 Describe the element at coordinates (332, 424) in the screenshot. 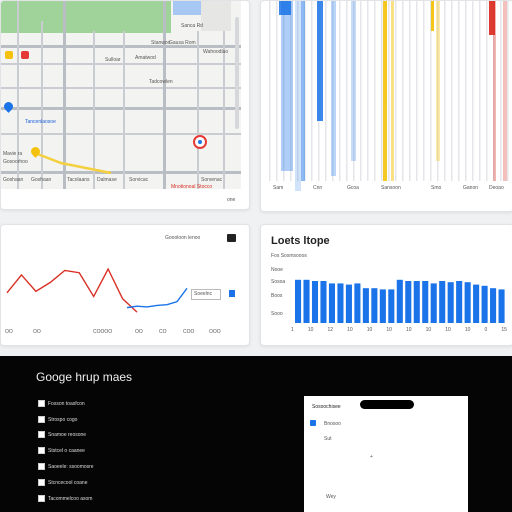

I see `option-label: Bnosoo` at that location.